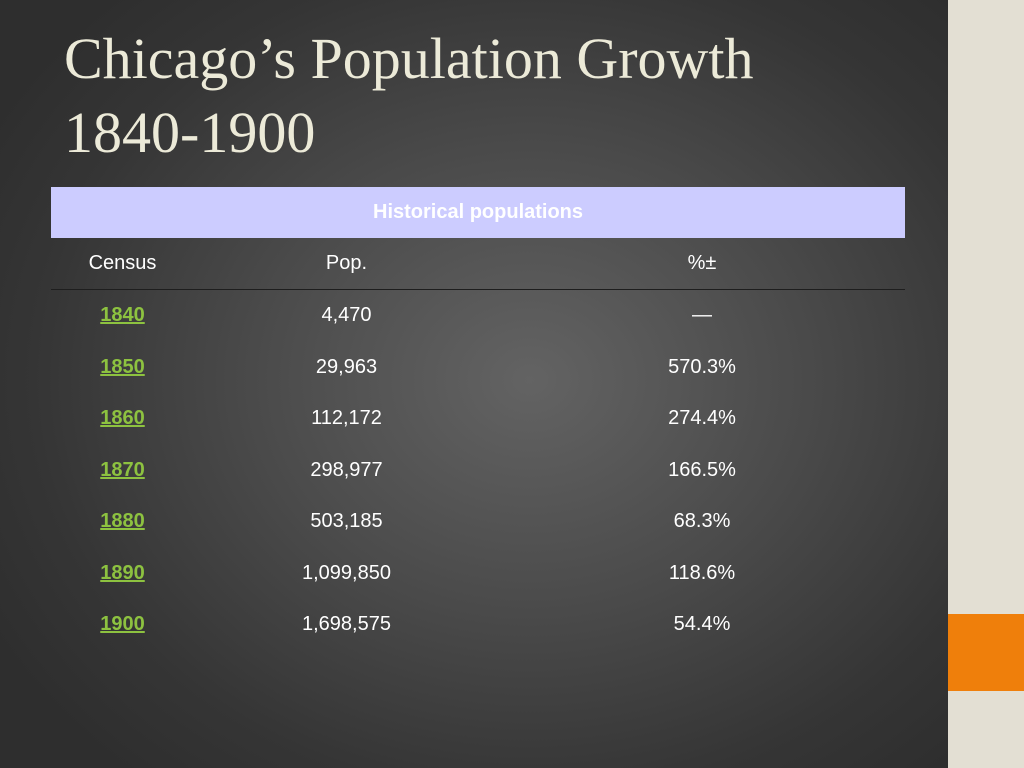 This screenshot has height=768, width=1024. Describe the element at coordinates (702, 521) in the screenshot. I see `change-cell: 68.3%` at that location.